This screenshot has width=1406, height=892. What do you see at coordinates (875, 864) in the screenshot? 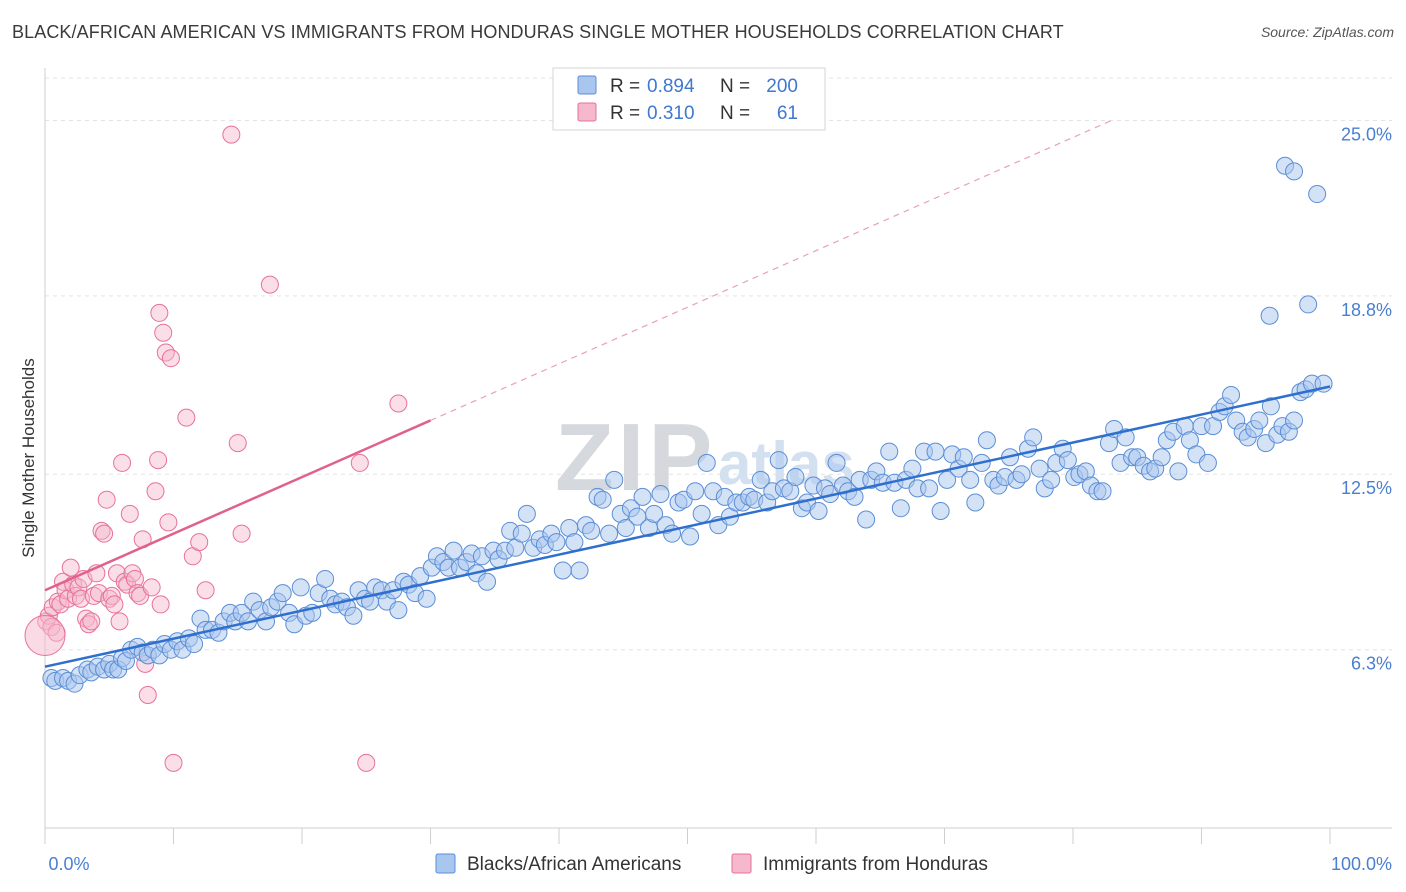
I see `bottom-legend-label-2: Immigrants from Honduras` at bounding box center [875, 864].